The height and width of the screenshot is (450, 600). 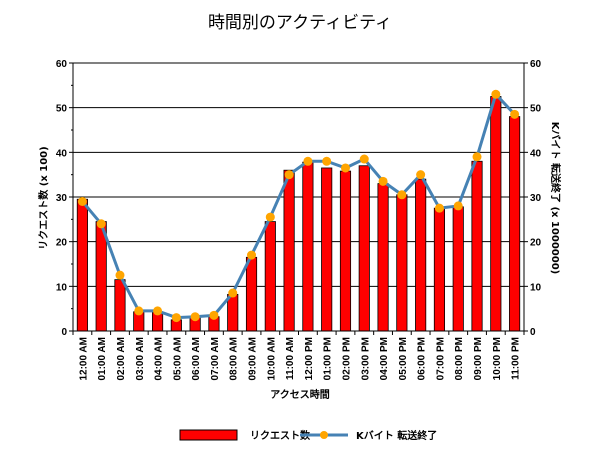 What do you see at coordinates (208, 435) in the screenshot?
I see `legend-swatch-requests` at bounding box center [208, 435].